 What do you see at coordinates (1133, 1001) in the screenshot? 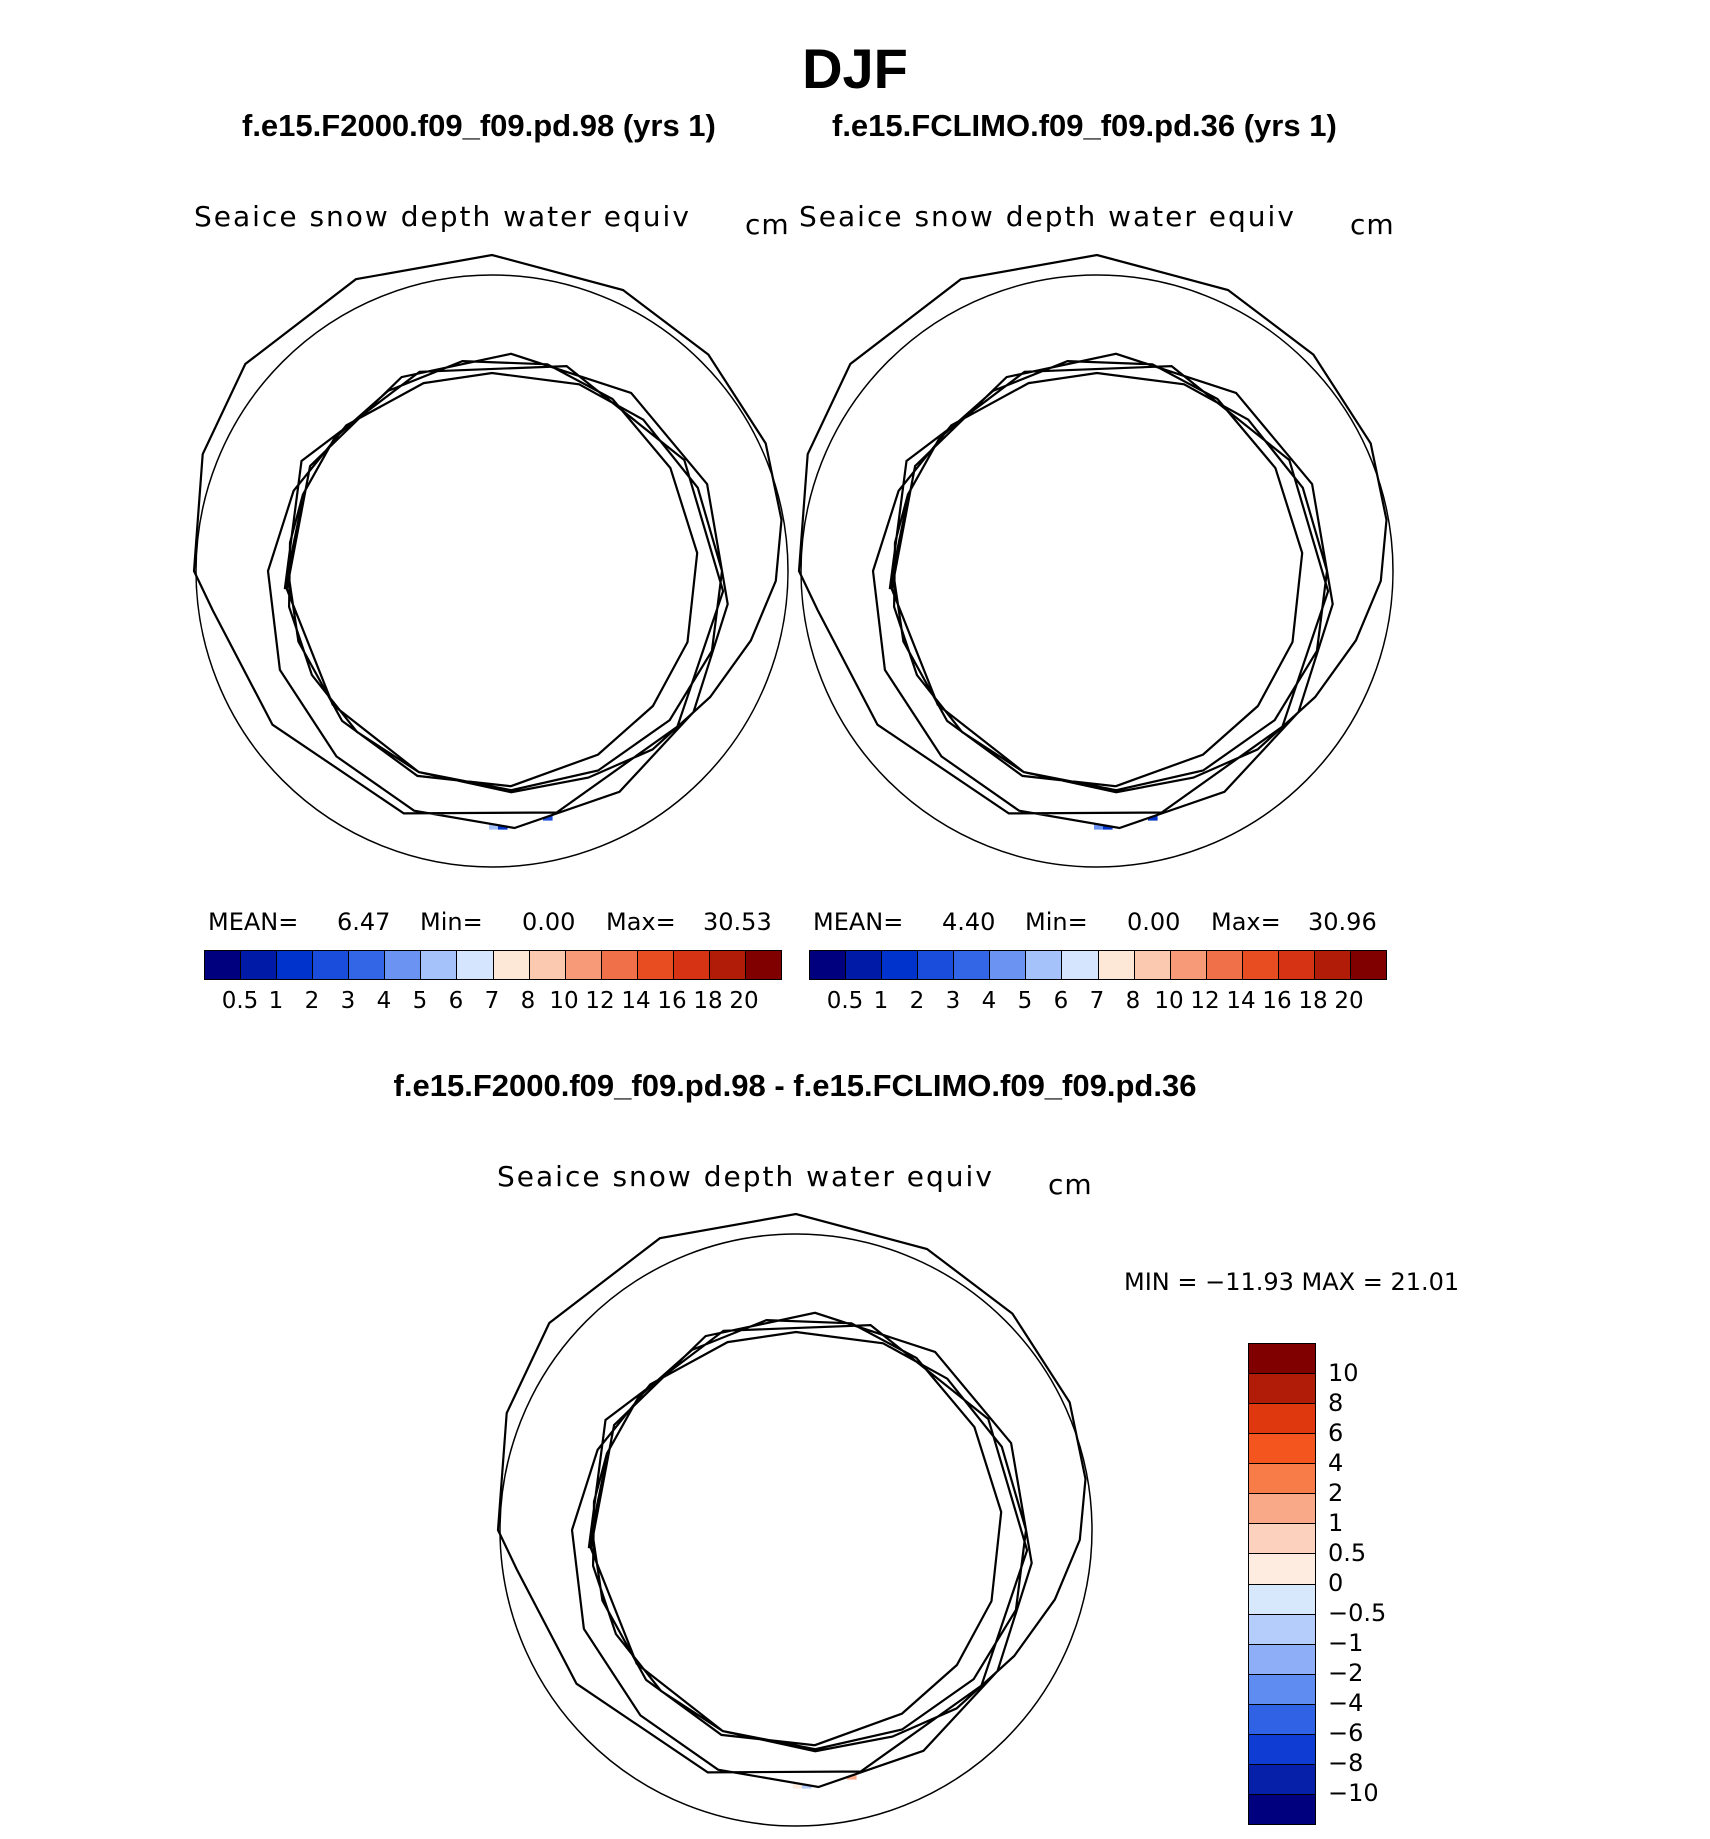
I see `colorbar-tick-label: 8` at bounding box center [1133, 1001].